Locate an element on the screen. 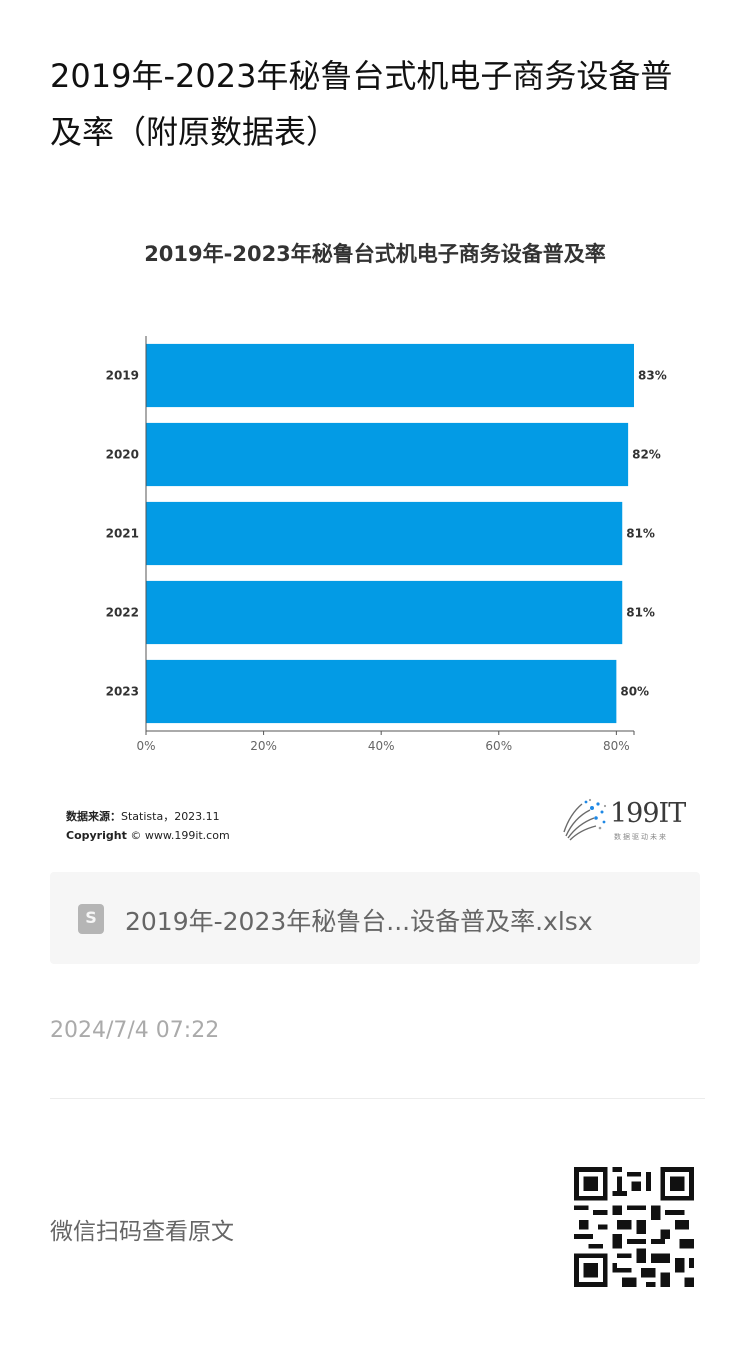 The image size is (750, 1355). article-title: 2019年-2023年秘鲁台式机电子商务设备普及率（附原数据表） is located at coordinates (361, 104).